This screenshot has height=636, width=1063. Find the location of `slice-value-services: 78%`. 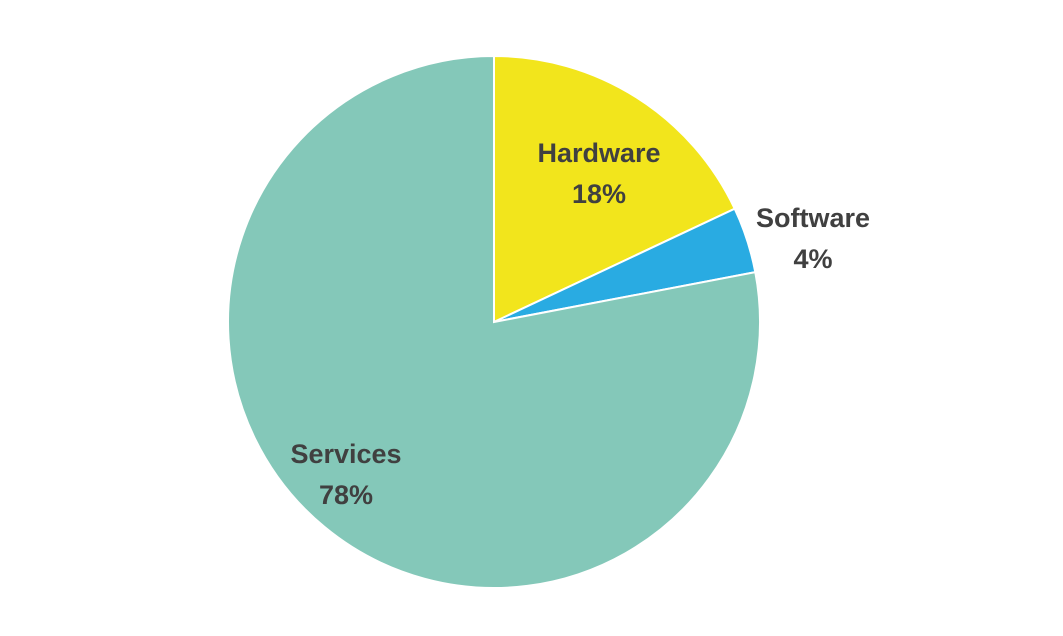

slice-value-services: 78% is located at coordinates (346, 495).